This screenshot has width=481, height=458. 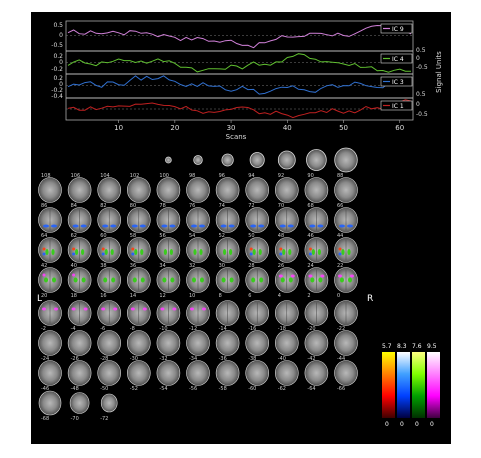 What do you see at coordinates (222, 236) in the screenshot?
I see `slice-z-label: 52` at bounding box center [222, 236].